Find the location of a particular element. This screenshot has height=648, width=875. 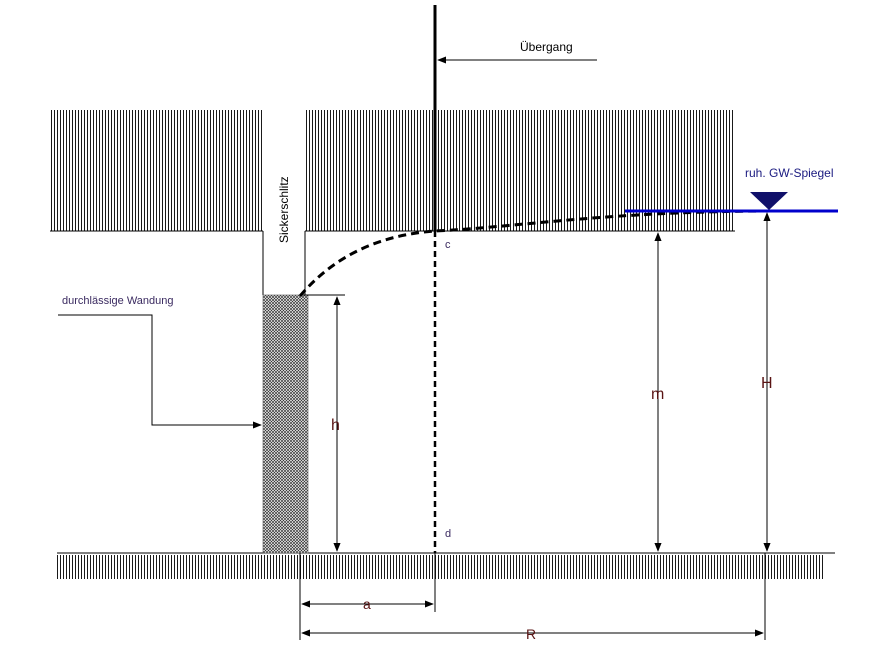

dim-H-label: H is located at coordinates (767, 383).